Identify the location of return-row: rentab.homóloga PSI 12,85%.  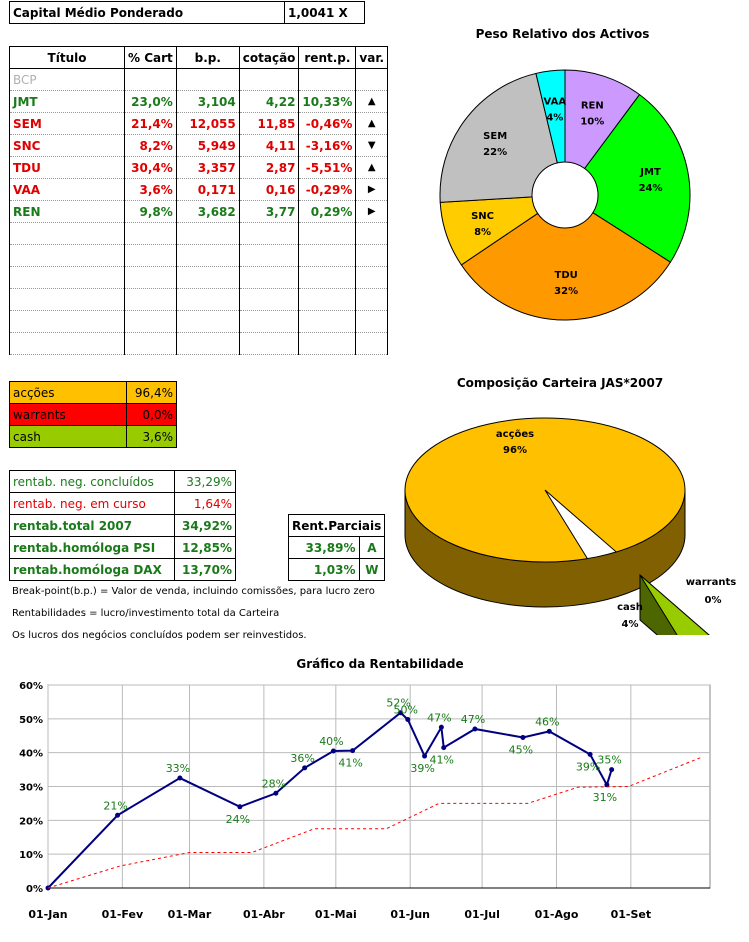
(122, 547).